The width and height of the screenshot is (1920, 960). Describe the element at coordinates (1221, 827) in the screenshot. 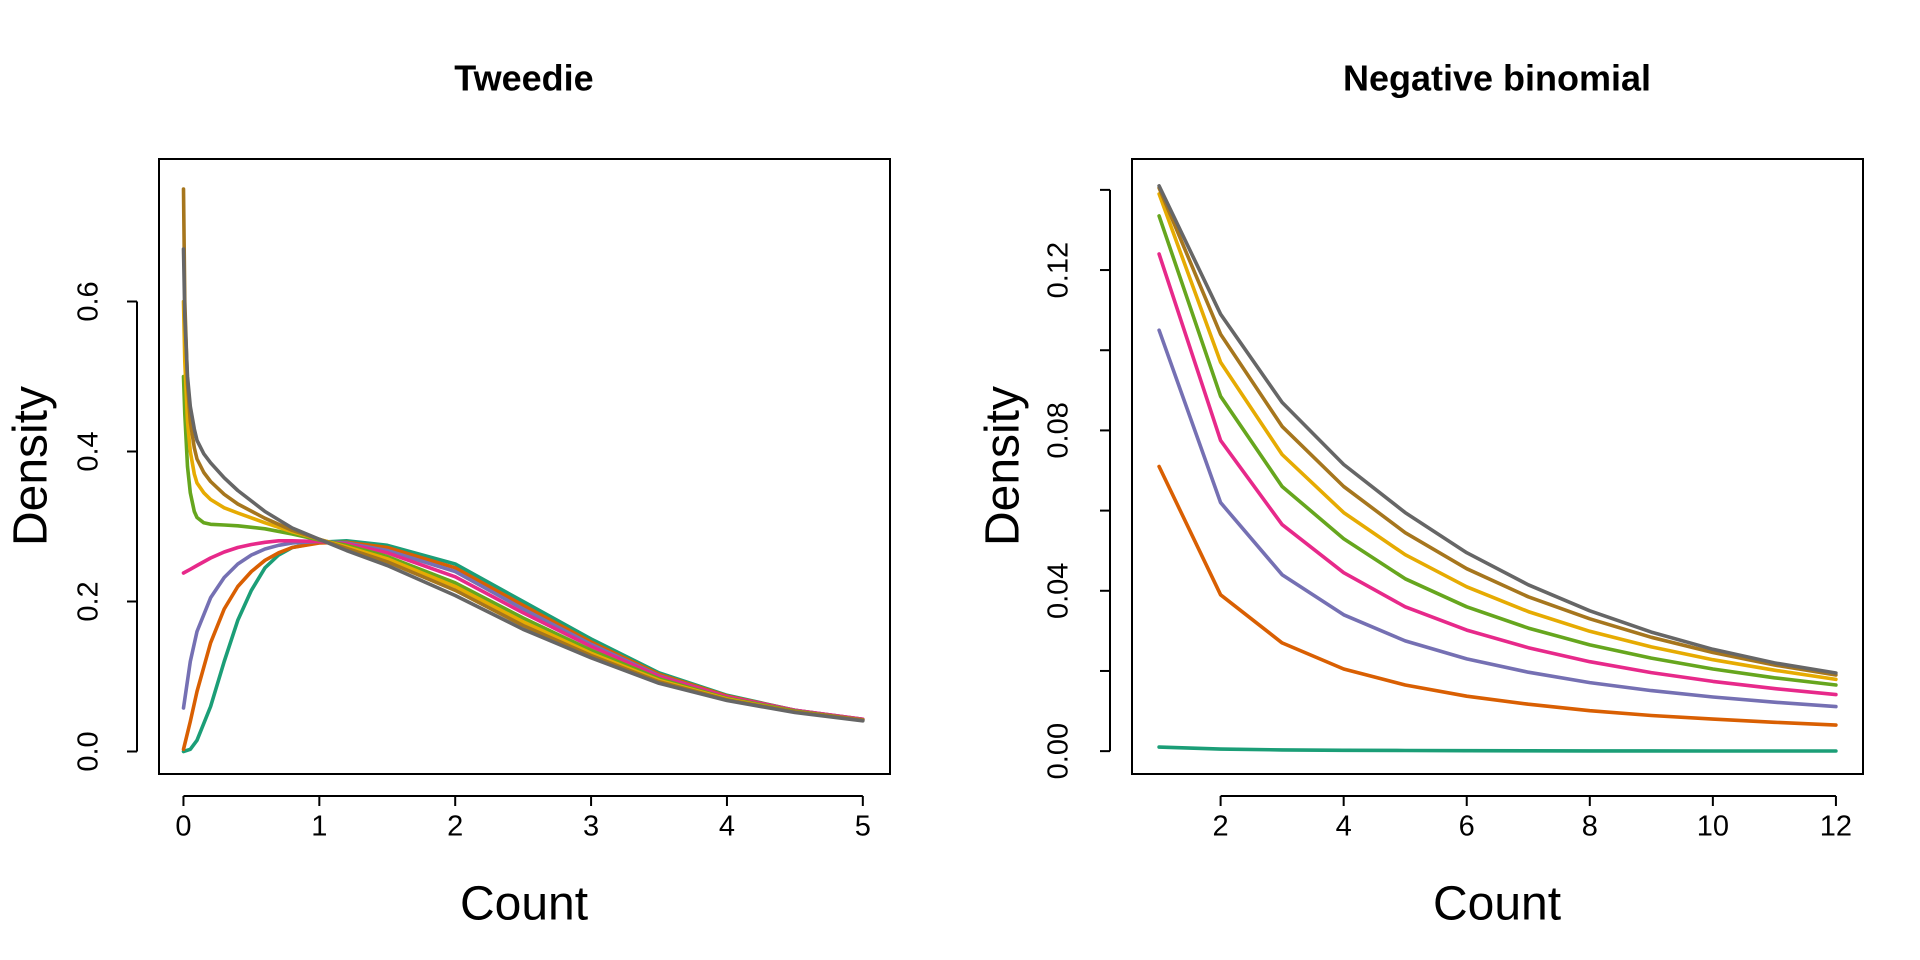

I see `negative-binomial-x-tick-label: 2` at that location.